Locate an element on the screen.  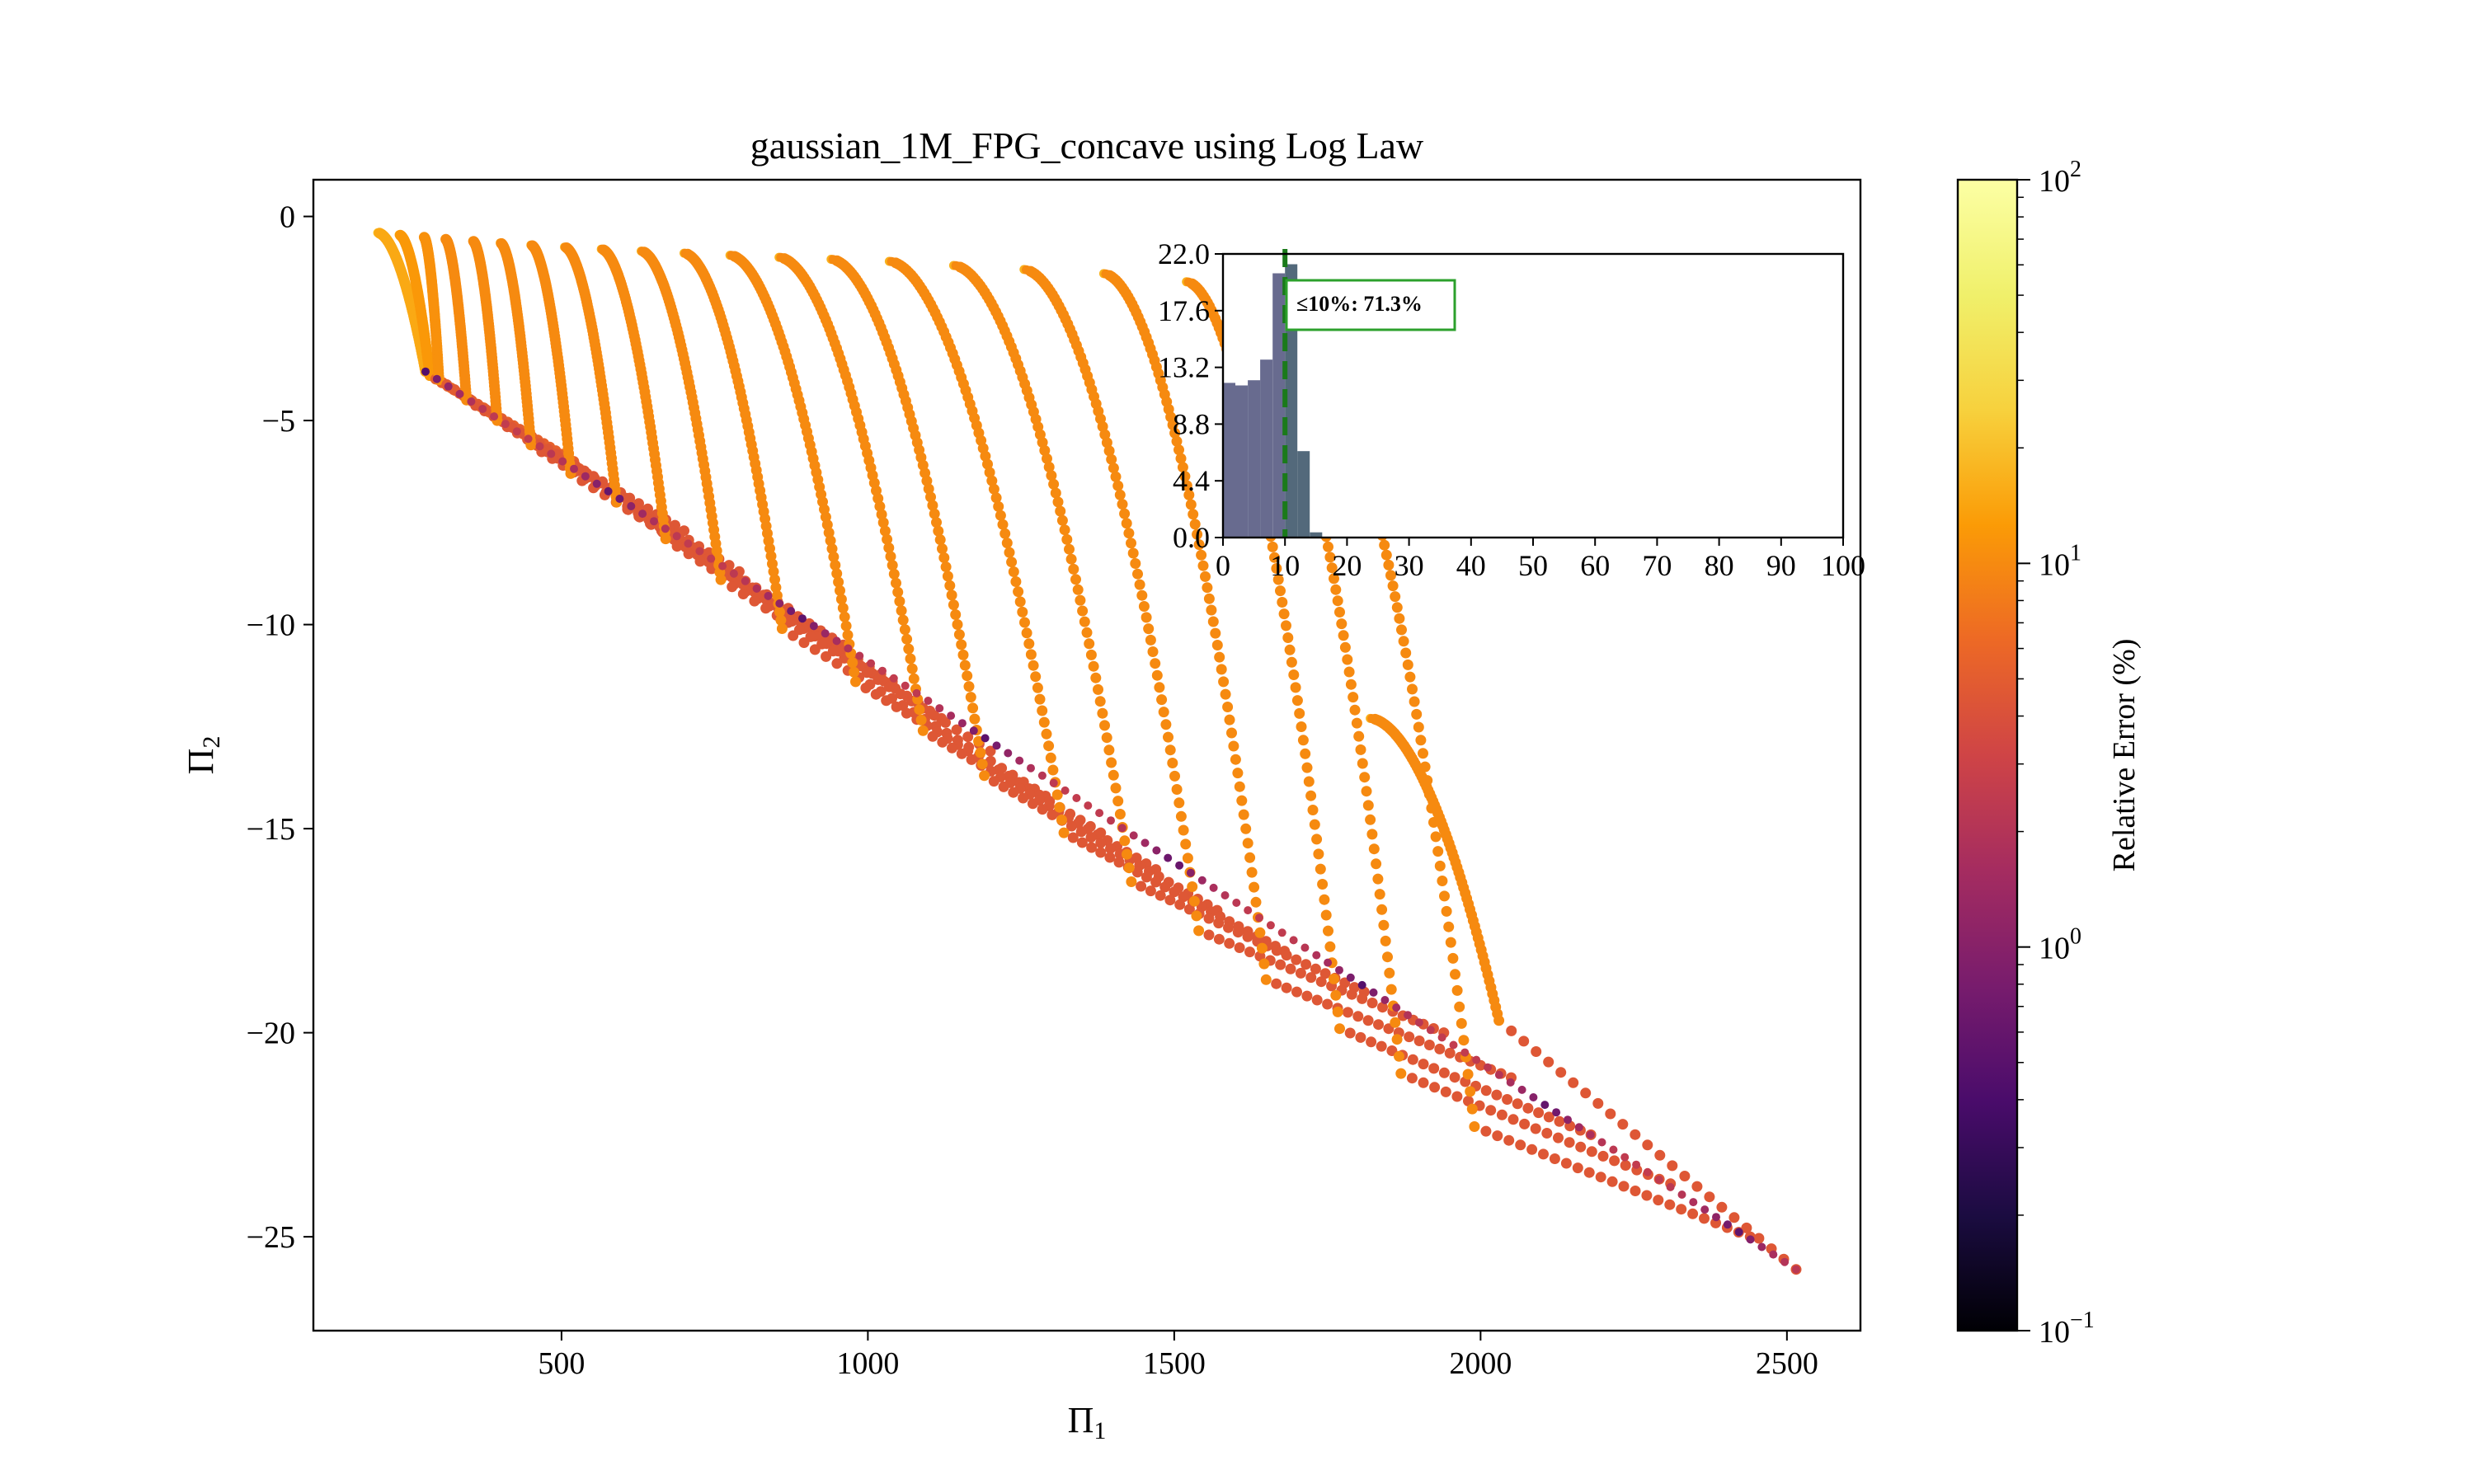
chart-title: gaussian_1M_FPG_concave using Log Law is located at coordinates (1087, 145).